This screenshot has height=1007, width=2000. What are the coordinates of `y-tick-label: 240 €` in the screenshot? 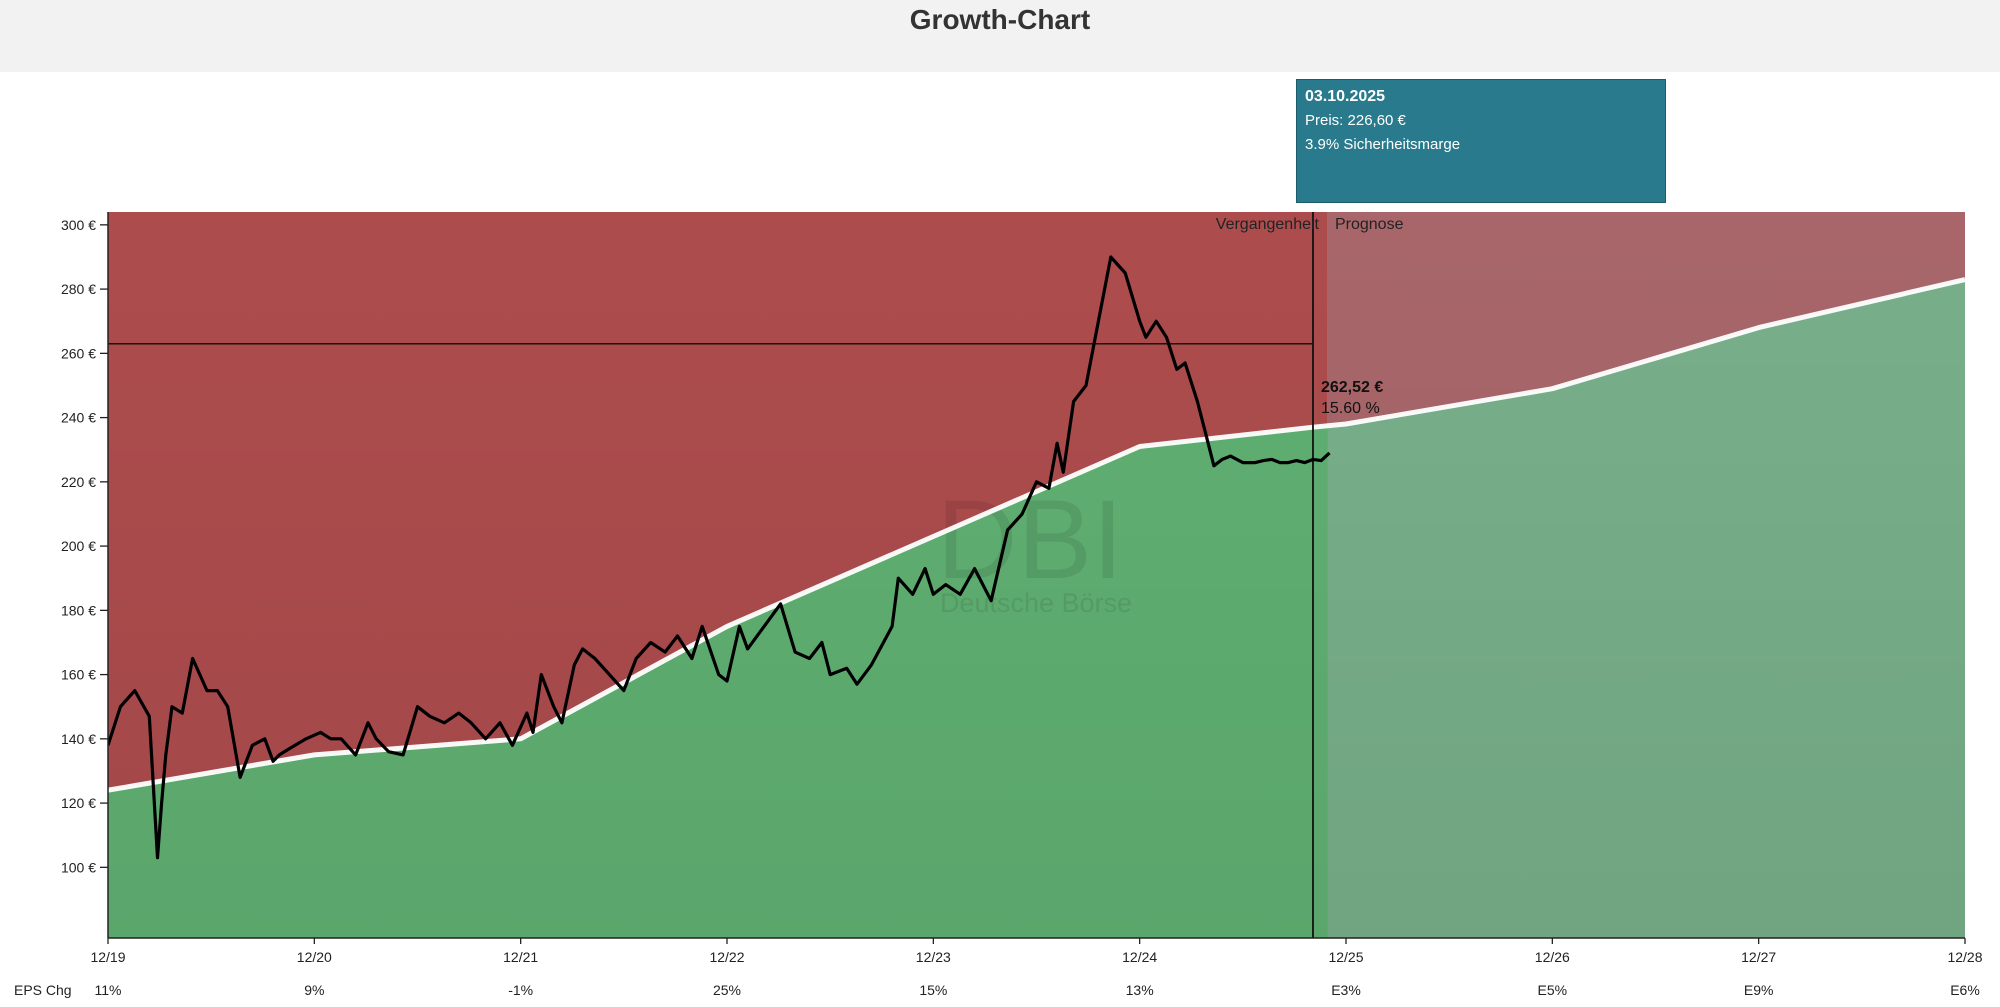 It's located at (78, 418).